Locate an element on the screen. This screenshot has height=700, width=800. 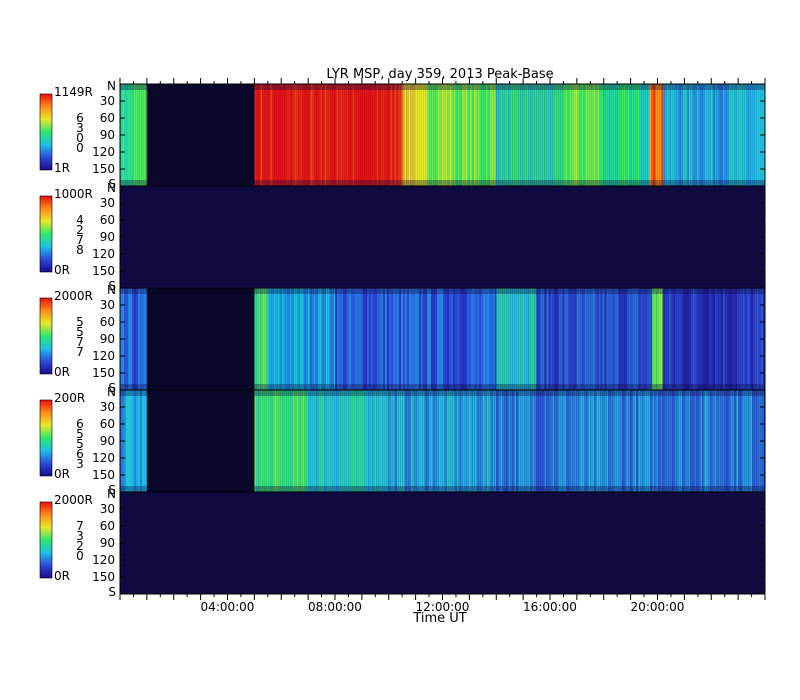
y-end-label-s: S is located at coordinates (112, 490).